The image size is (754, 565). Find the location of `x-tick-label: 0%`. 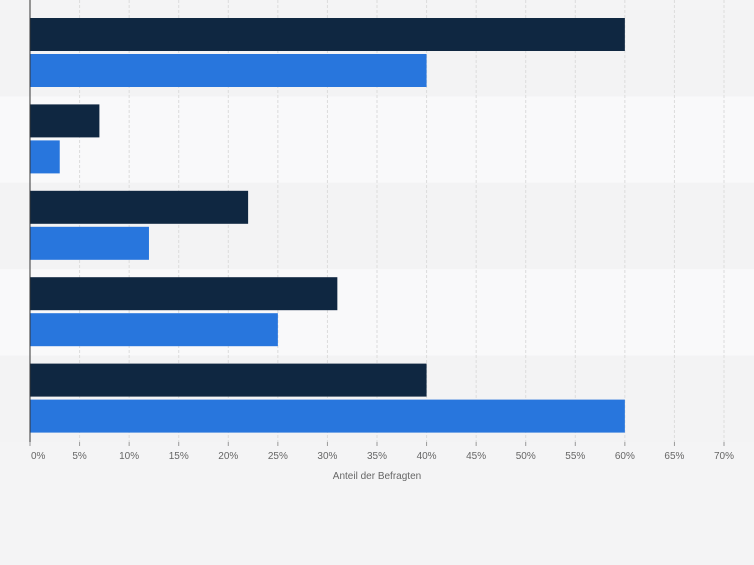

x-tick-label: 0% is located at coordinates (38, 456).